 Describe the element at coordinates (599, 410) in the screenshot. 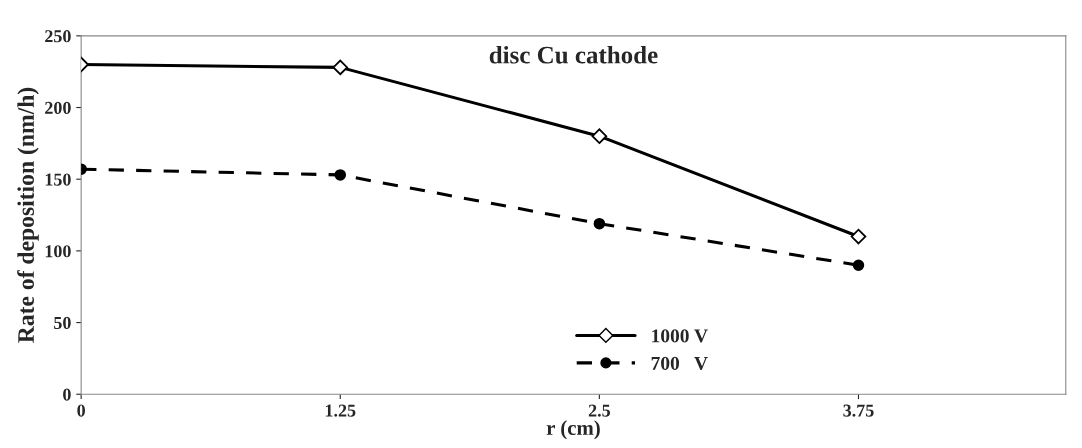

I see `x-tick-label: 2.5` at that location.